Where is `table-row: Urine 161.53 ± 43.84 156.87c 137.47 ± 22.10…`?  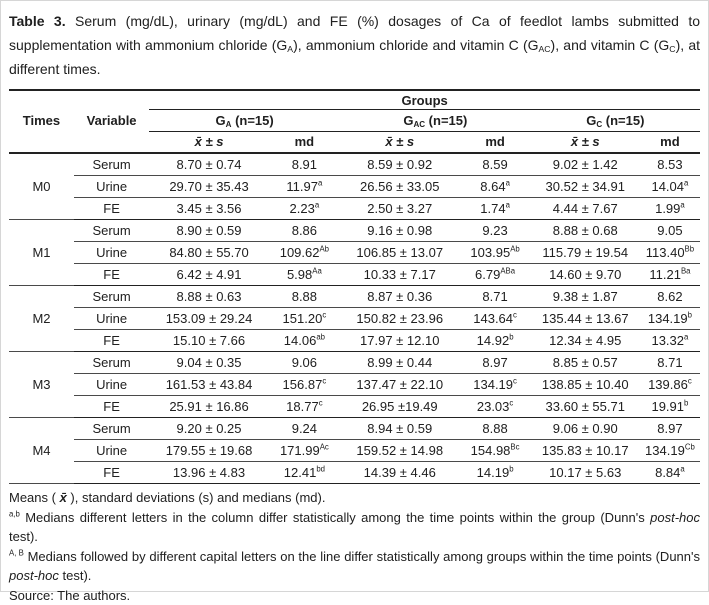
table-row: Urine 161.53 ± 43.84 156.87c 137.47 ± 22.10… is located at coordinates (354, 384).